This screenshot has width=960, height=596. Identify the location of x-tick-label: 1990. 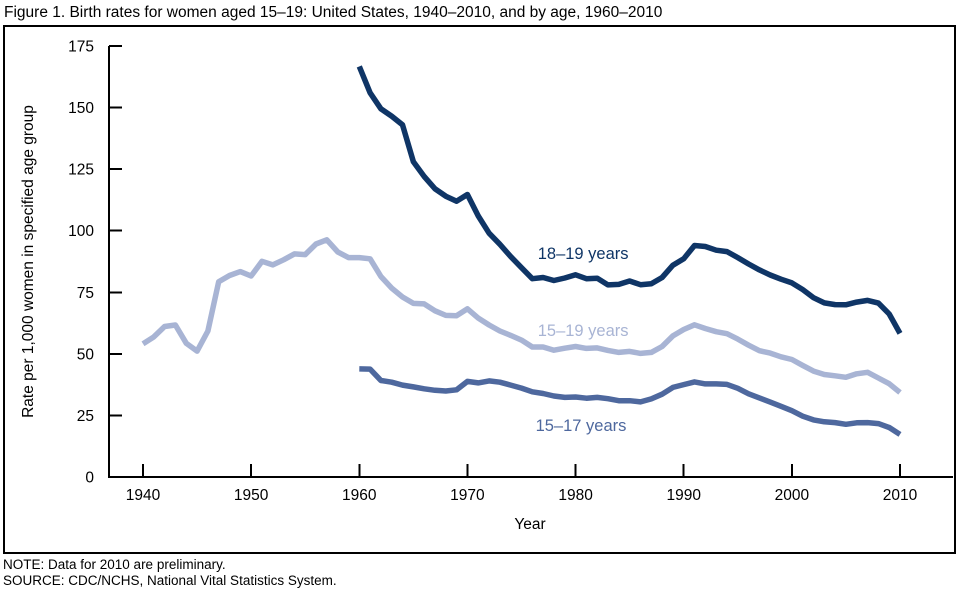
(683, 495).